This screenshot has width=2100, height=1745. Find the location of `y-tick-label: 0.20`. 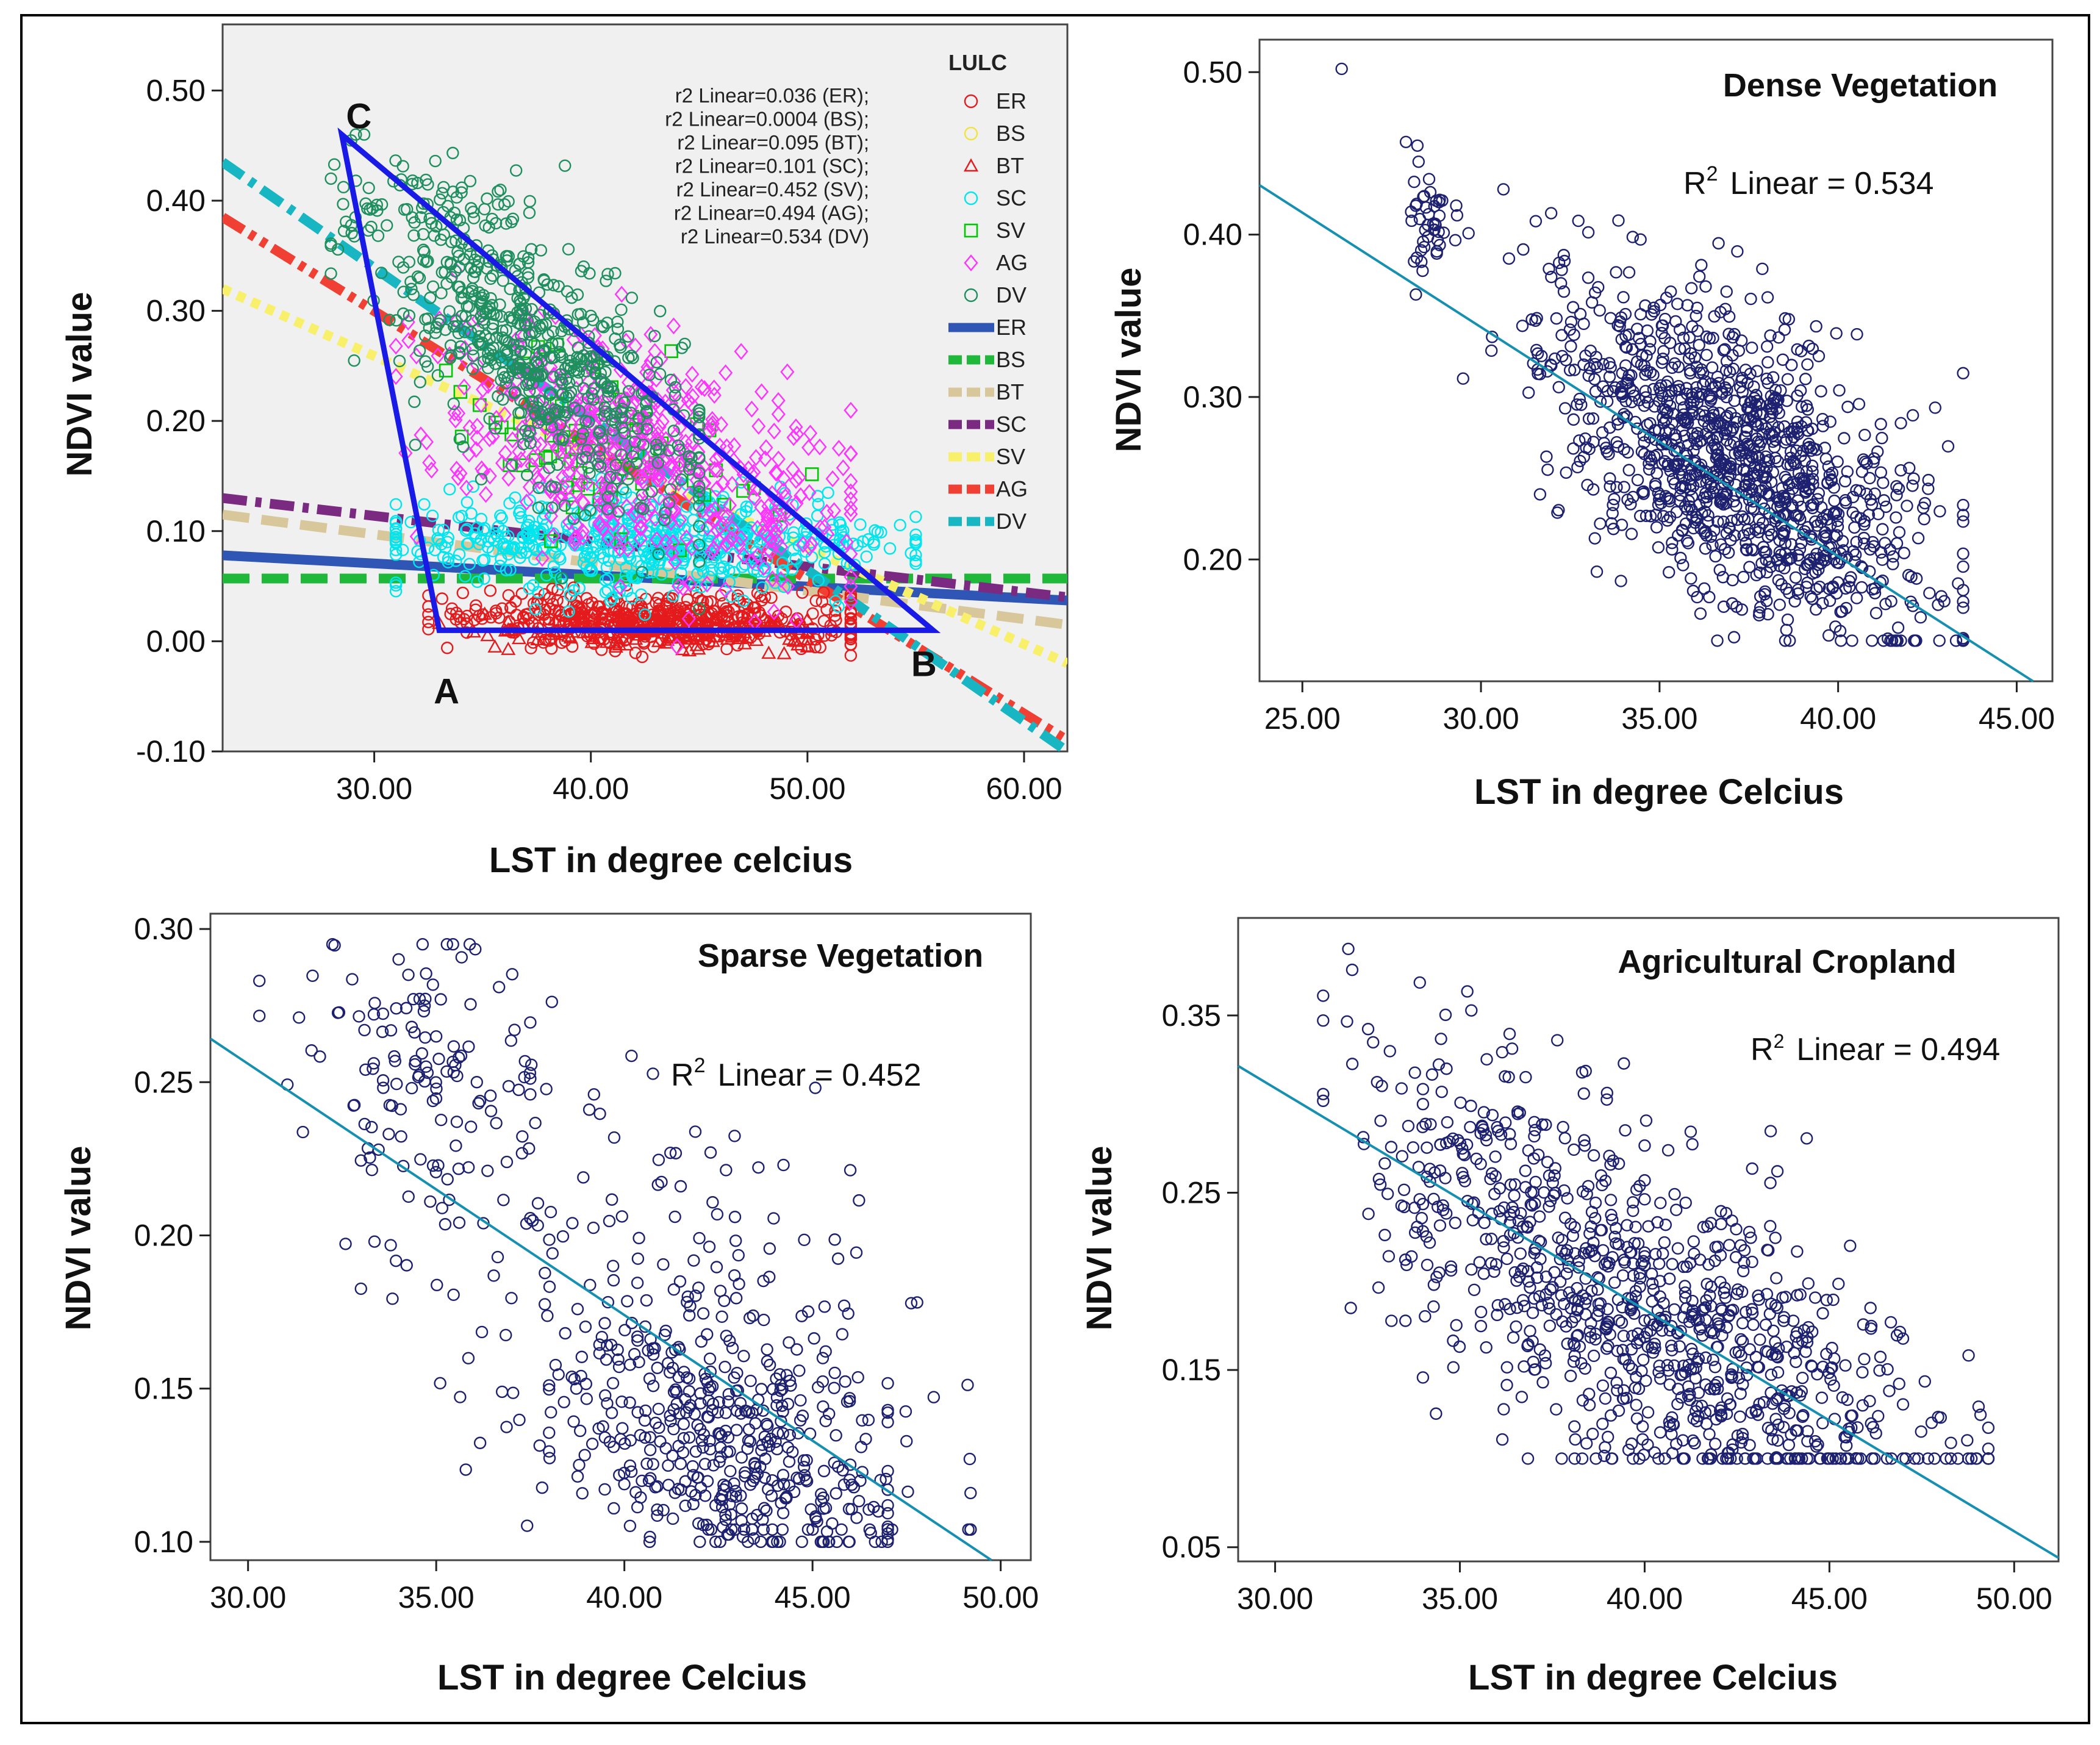

y-tick-label: 0.20 is located at coordinates (176, 421).